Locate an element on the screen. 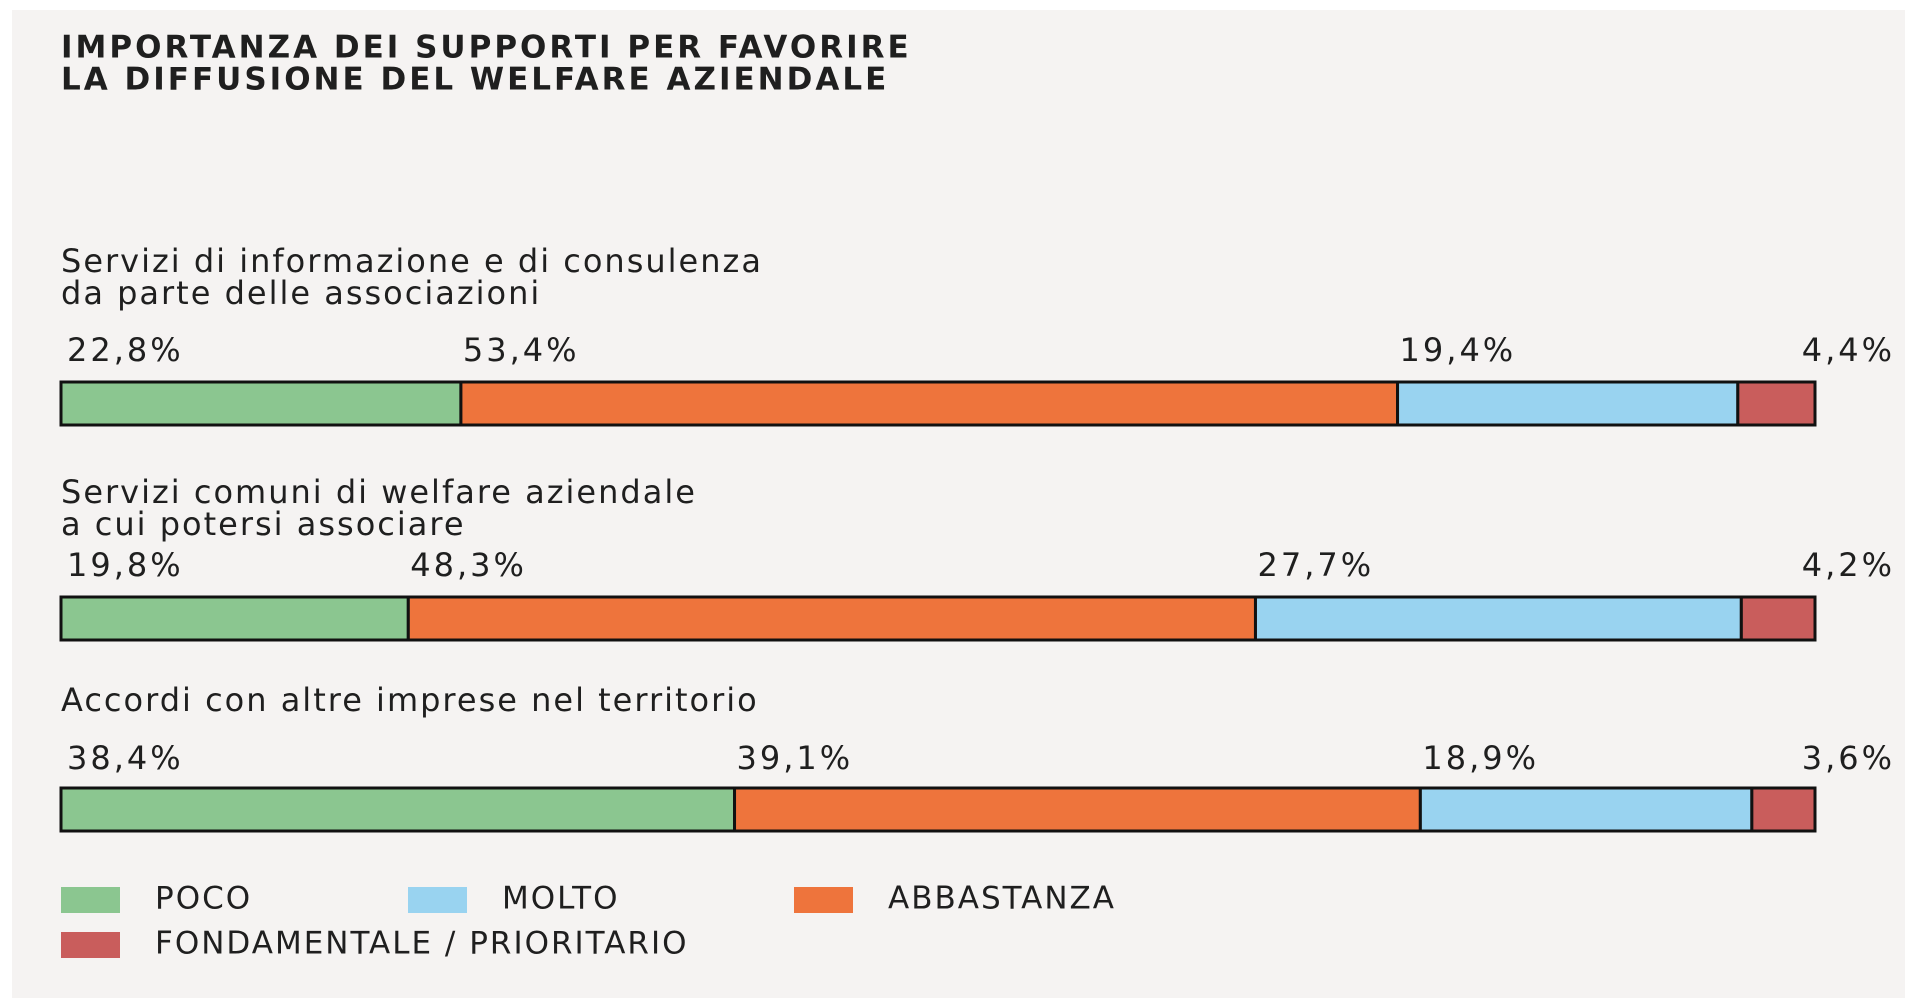  chart-title: IMPORTANZA DEI SUPPORTI PER FAVORIRE is located at coordinates (486, 48).